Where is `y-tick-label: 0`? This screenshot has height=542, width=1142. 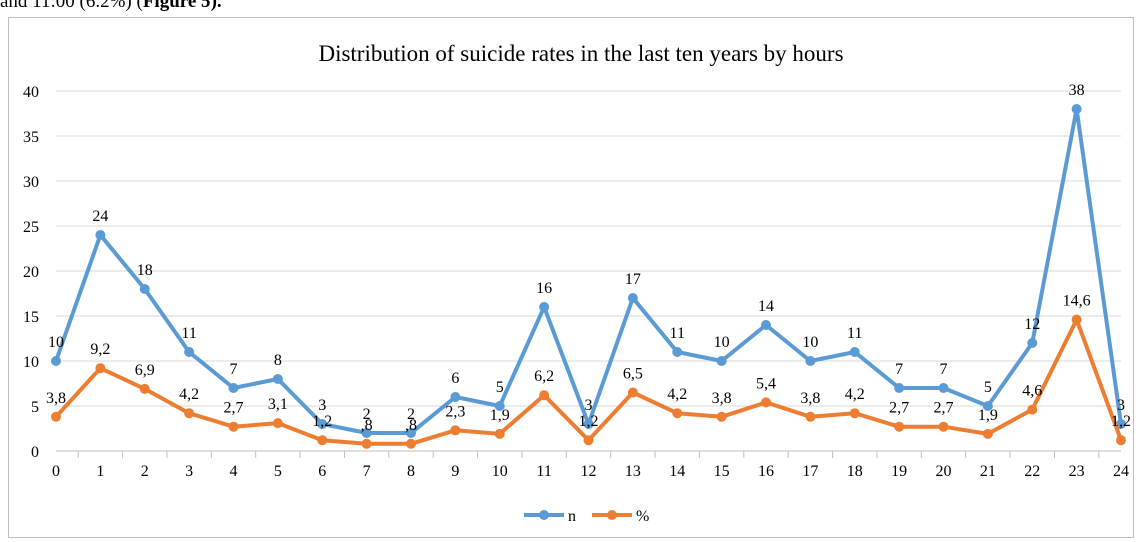
y-tick-label: 0 is located at coordinates (35, 452).